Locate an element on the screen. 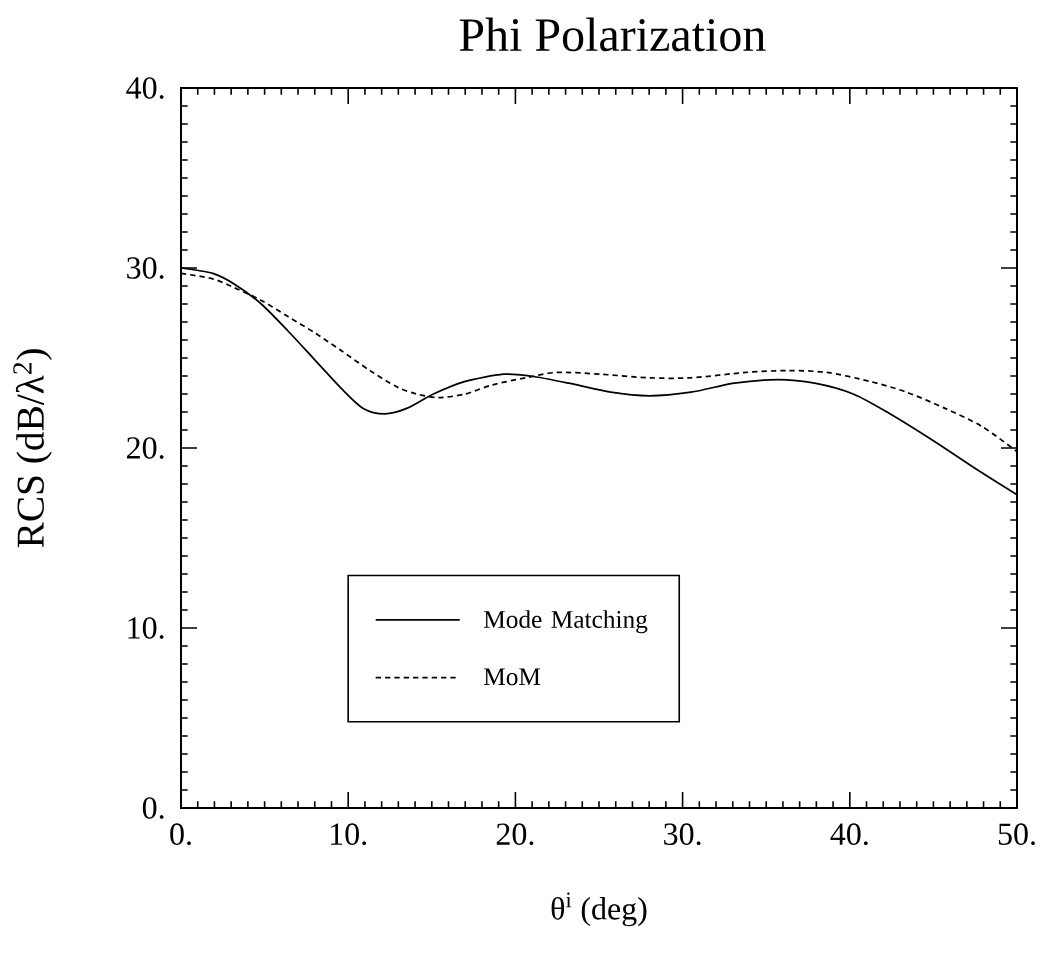 The image size is (1047, 958). x-tick-label: 30. is located at coordinates (682, 834).